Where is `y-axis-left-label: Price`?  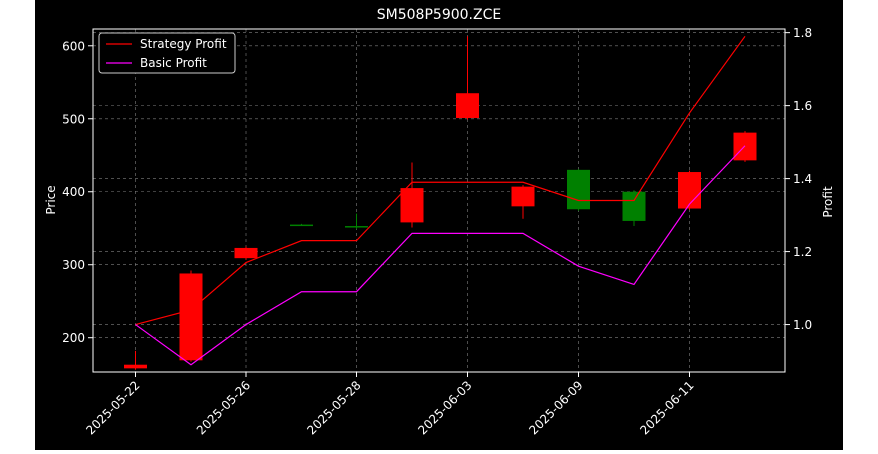
y-axis-left-label: Price is located at coordinates (51, 199).